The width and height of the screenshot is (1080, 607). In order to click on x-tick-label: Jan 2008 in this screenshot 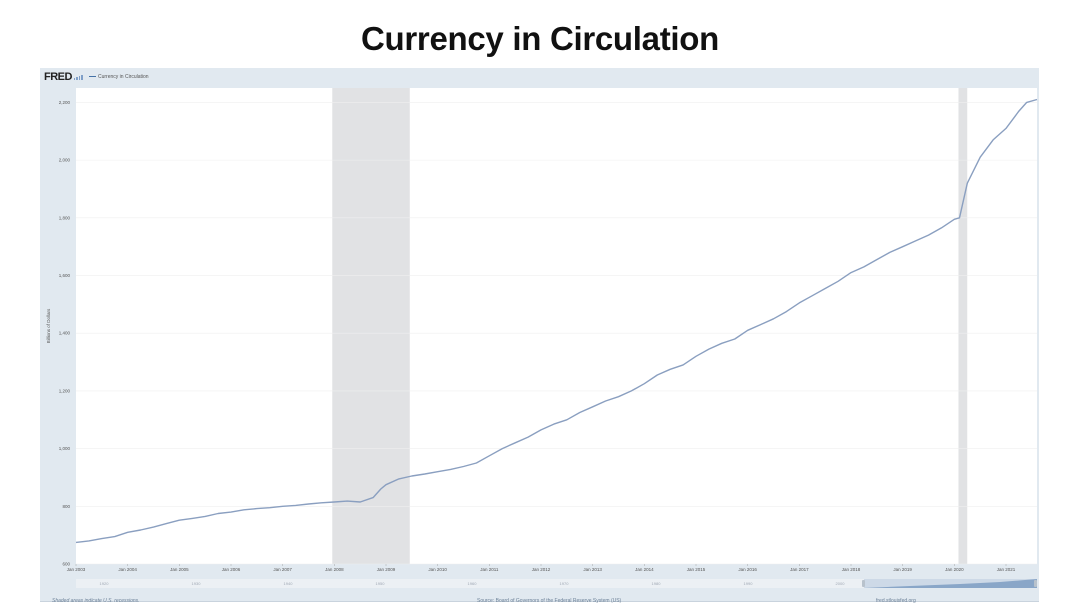, I will do `click(334, 569)`.